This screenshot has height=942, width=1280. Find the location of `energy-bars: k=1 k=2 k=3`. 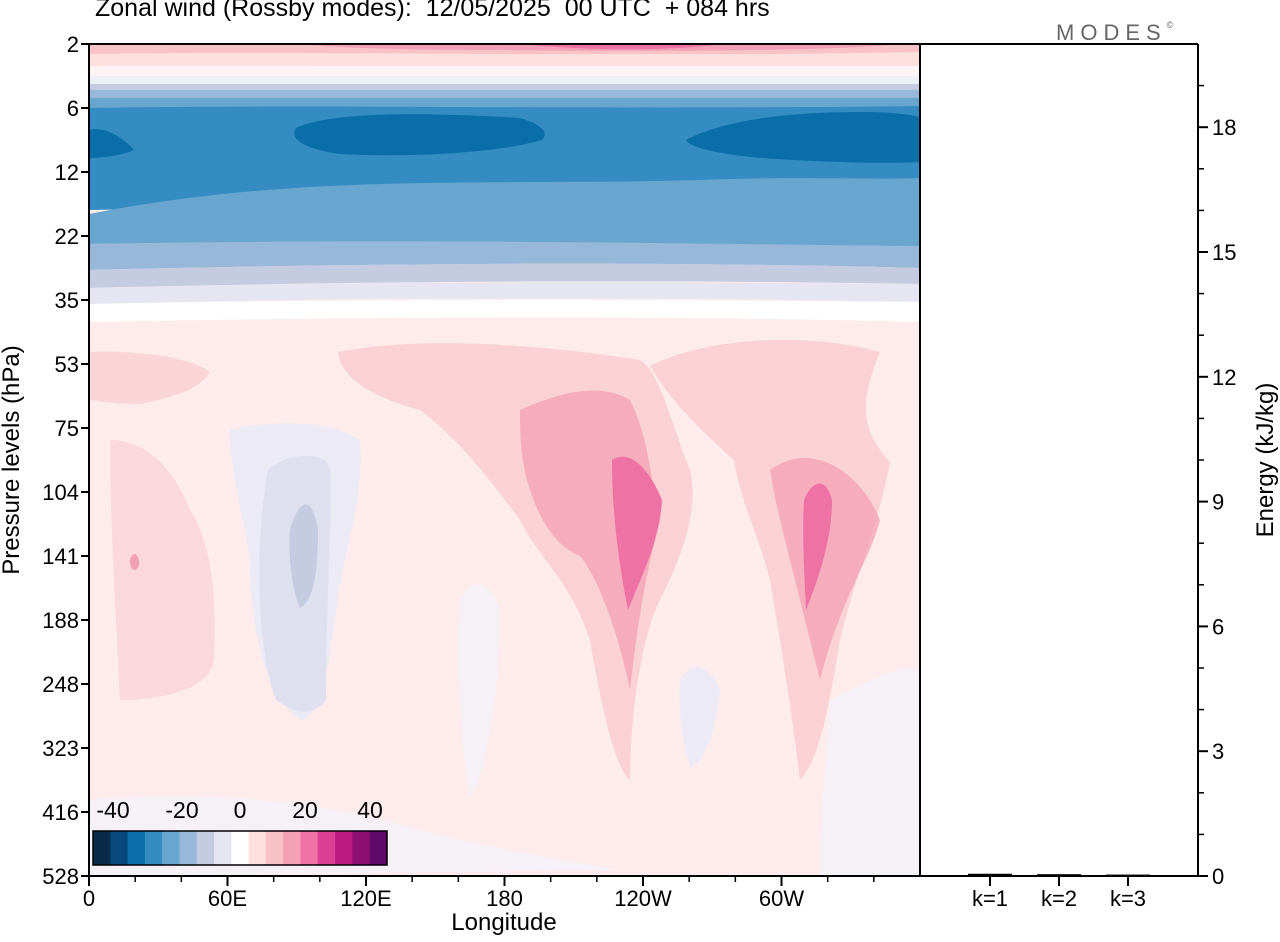

energy-bars: k=1 k=2 k=3 is located at coordinates (1059, 892).